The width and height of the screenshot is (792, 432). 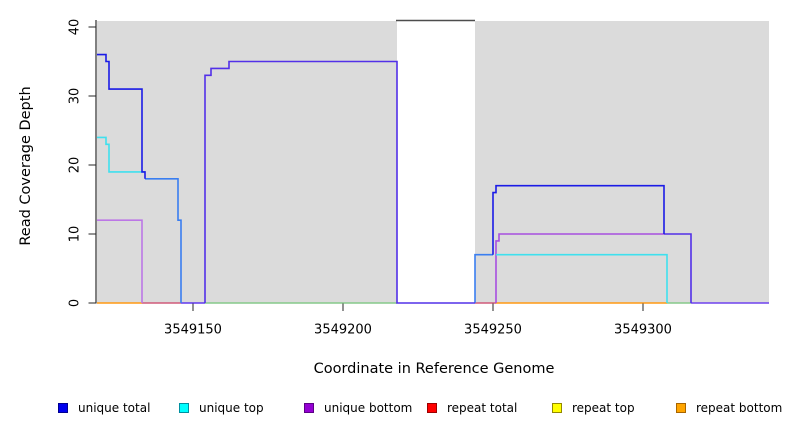 I want to click on legend-item-unique-total: unique total, so click(x=104, y=407).